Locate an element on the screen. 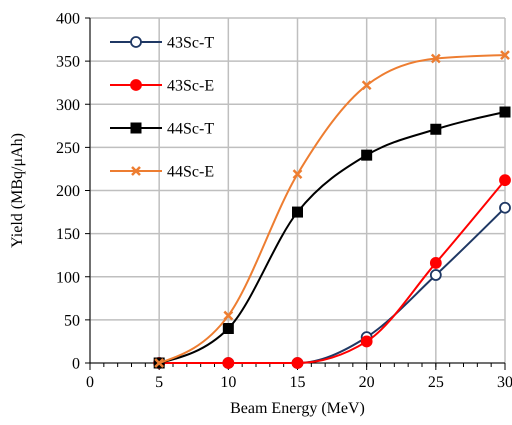 This screenshot has height=425, width=512. x-tick-label: 10 is located at coordinates (228, 382).